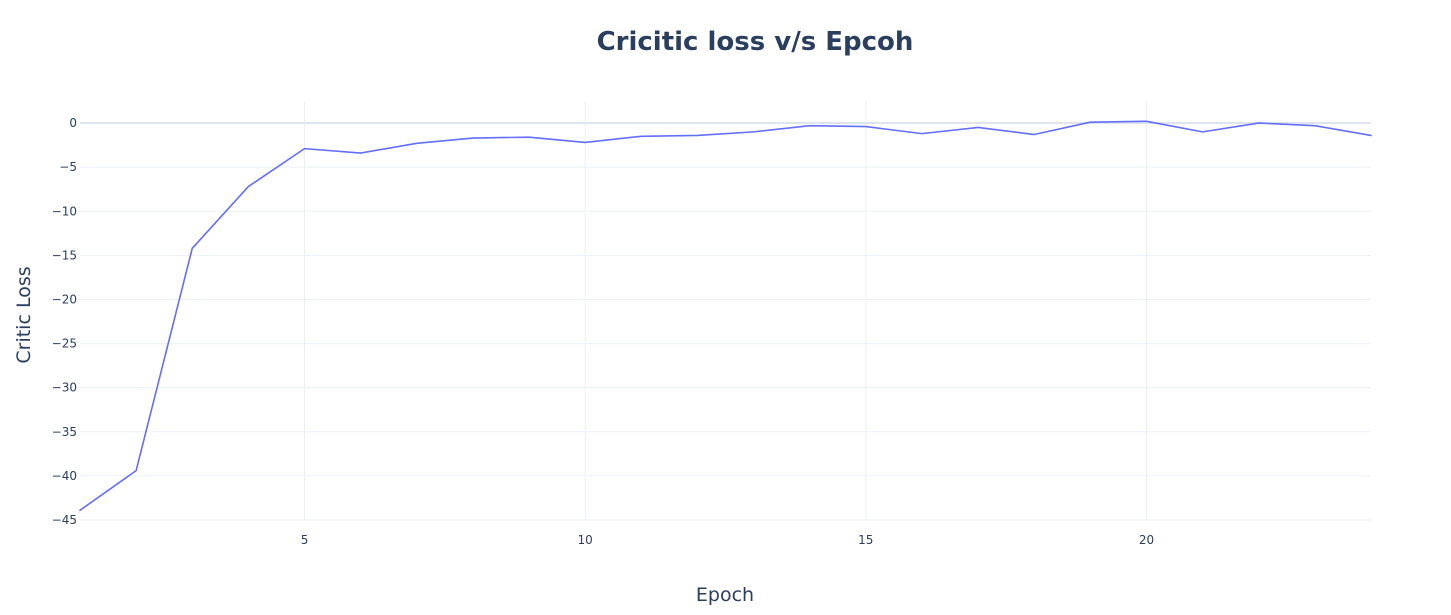  What do you see at coordinates (64, 520) in the screenshot?
I see `y-tick-label: −45` at bounding box center [64, 520].